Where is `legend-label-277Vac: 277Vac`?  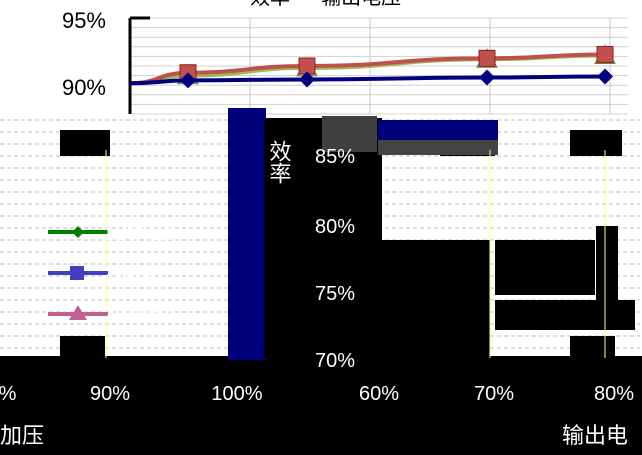
legend-label-277Vac: 277Vac is located at coordinates (138, 314).